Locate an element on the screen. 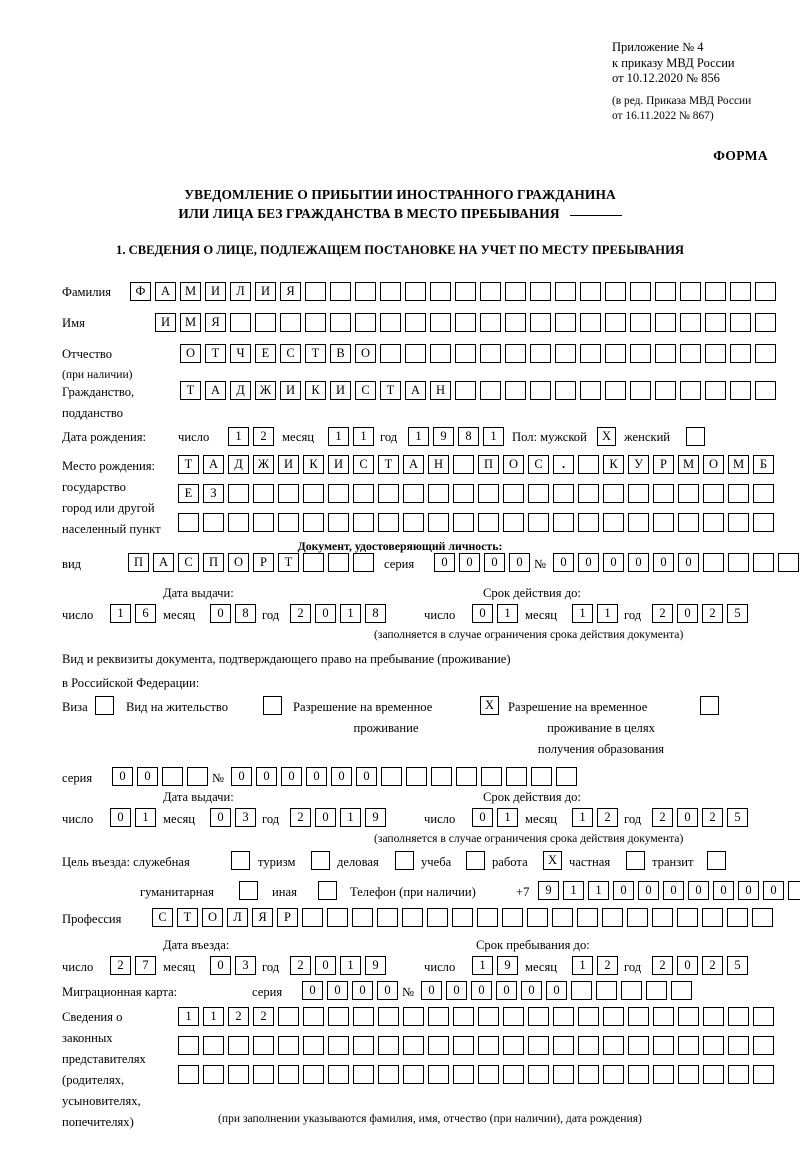 The image size is (800, 1163). char-cell: Ж is located at coordinates (265, 390).